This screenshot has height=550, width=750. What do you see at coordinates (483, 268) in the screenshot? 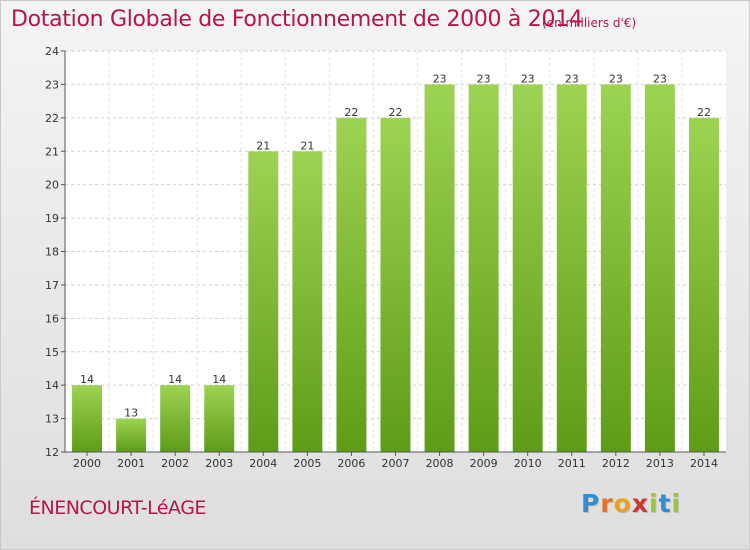
I see `bar-2009` at bounding box center [483, 268].